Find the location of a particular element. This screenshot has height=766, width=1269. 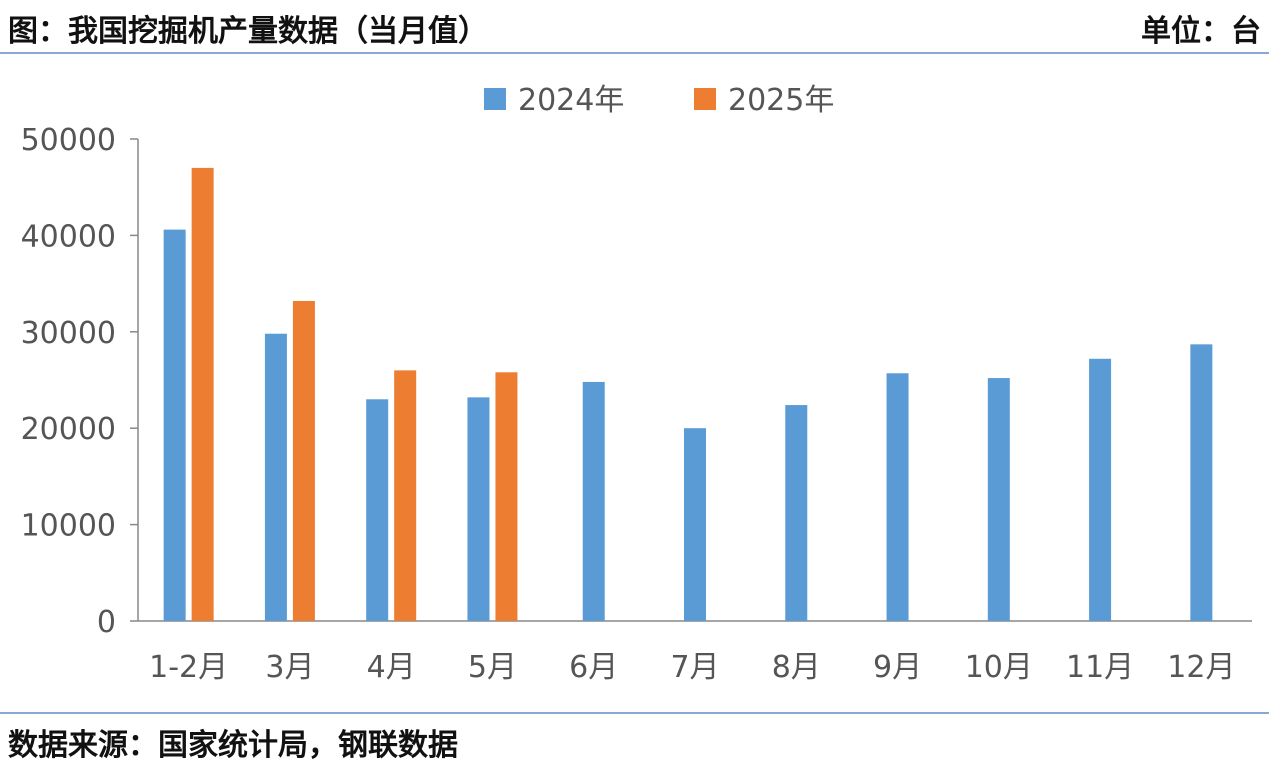

y-tick-label: 0 is located at coordinates (106, 622).